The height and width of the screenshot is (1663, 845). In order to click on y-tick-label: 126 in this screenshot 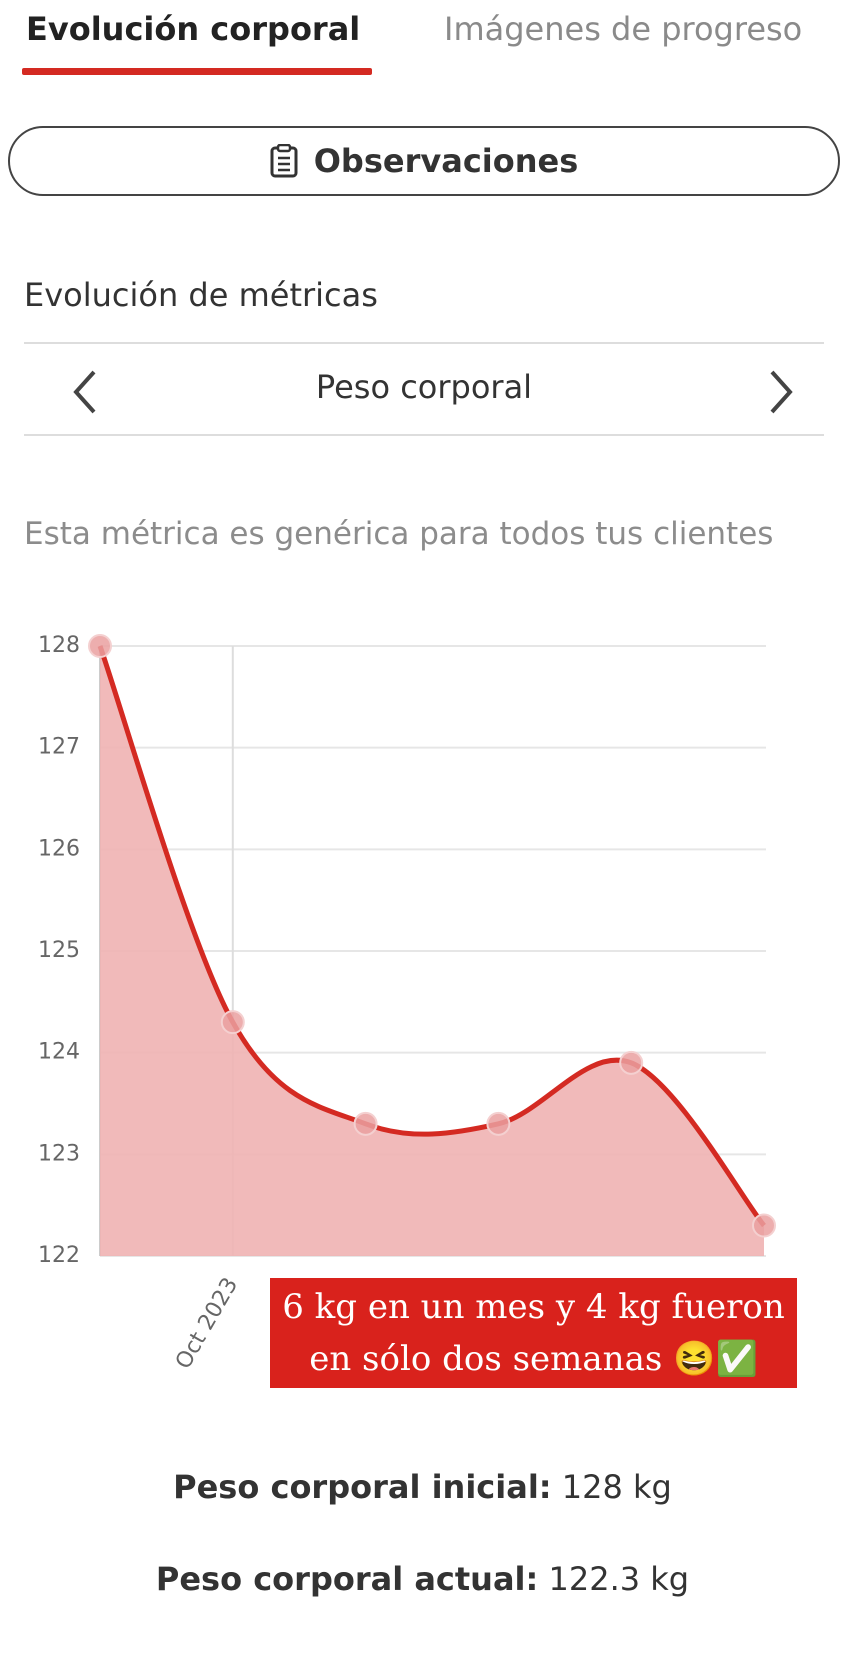, I will do `click(59, 848)`.